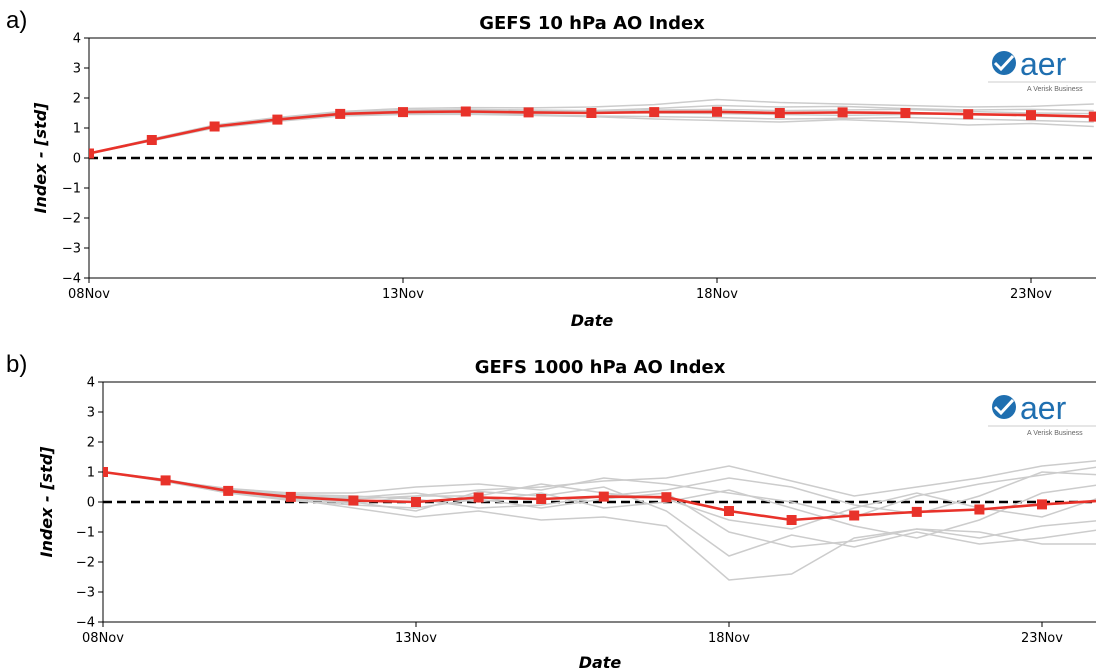  I want to click on panel-a-logo: aer A Verisk Business, so click(1042, 69).